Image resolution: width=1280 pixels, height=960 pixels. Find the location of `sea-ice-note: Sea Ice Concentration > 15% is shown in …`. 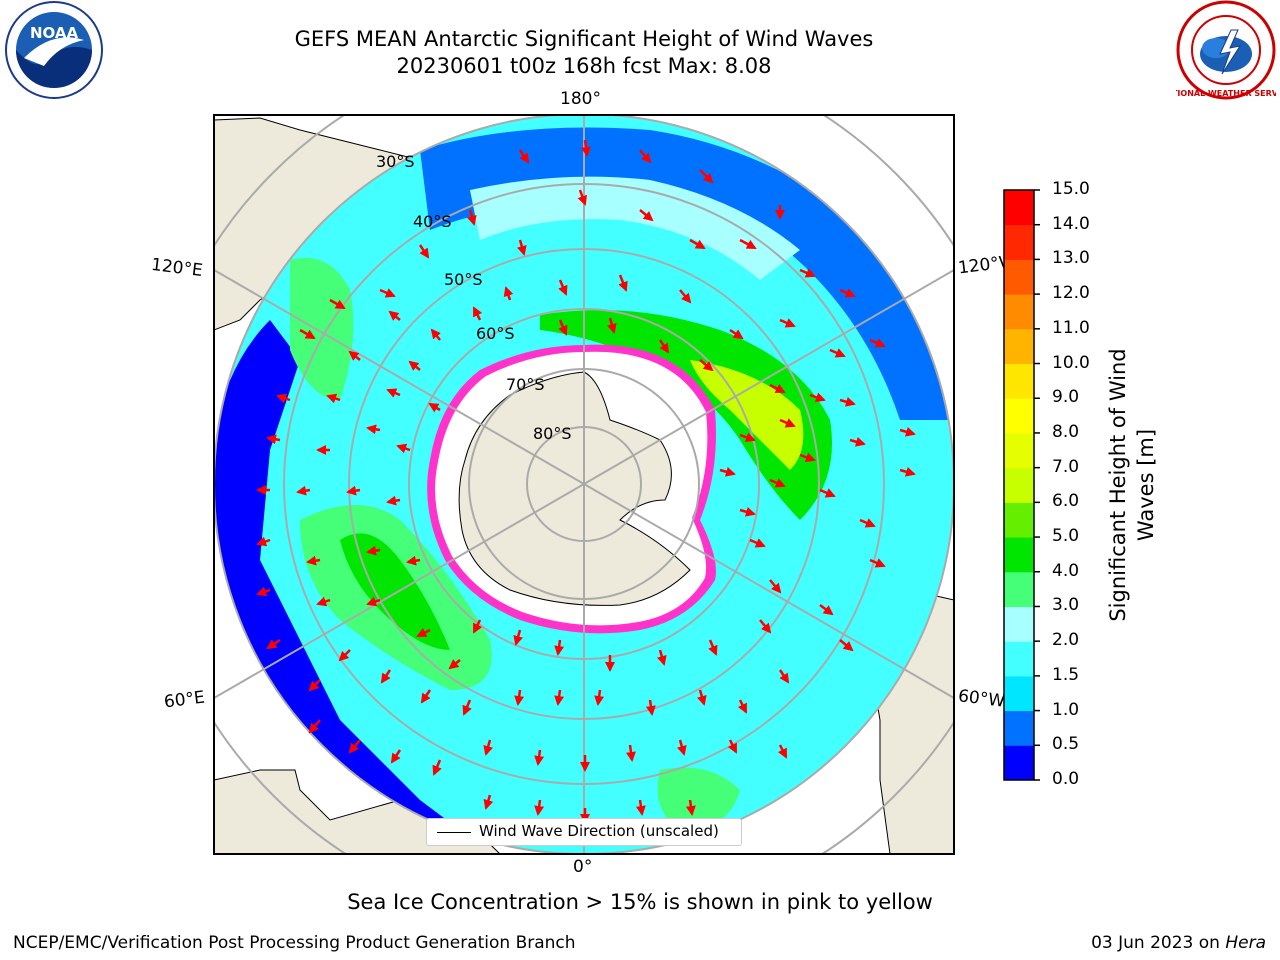

sea-ice-note: Sea Ice Concentration > 15% is shown in … is located at coordinates (640, 902).